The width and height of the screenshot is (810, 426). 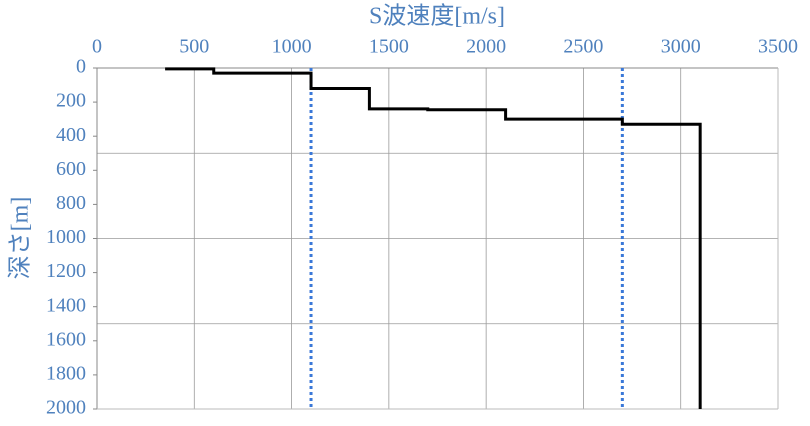 I want to click on x-tick-label: 3000, so click(x=681, y=47).